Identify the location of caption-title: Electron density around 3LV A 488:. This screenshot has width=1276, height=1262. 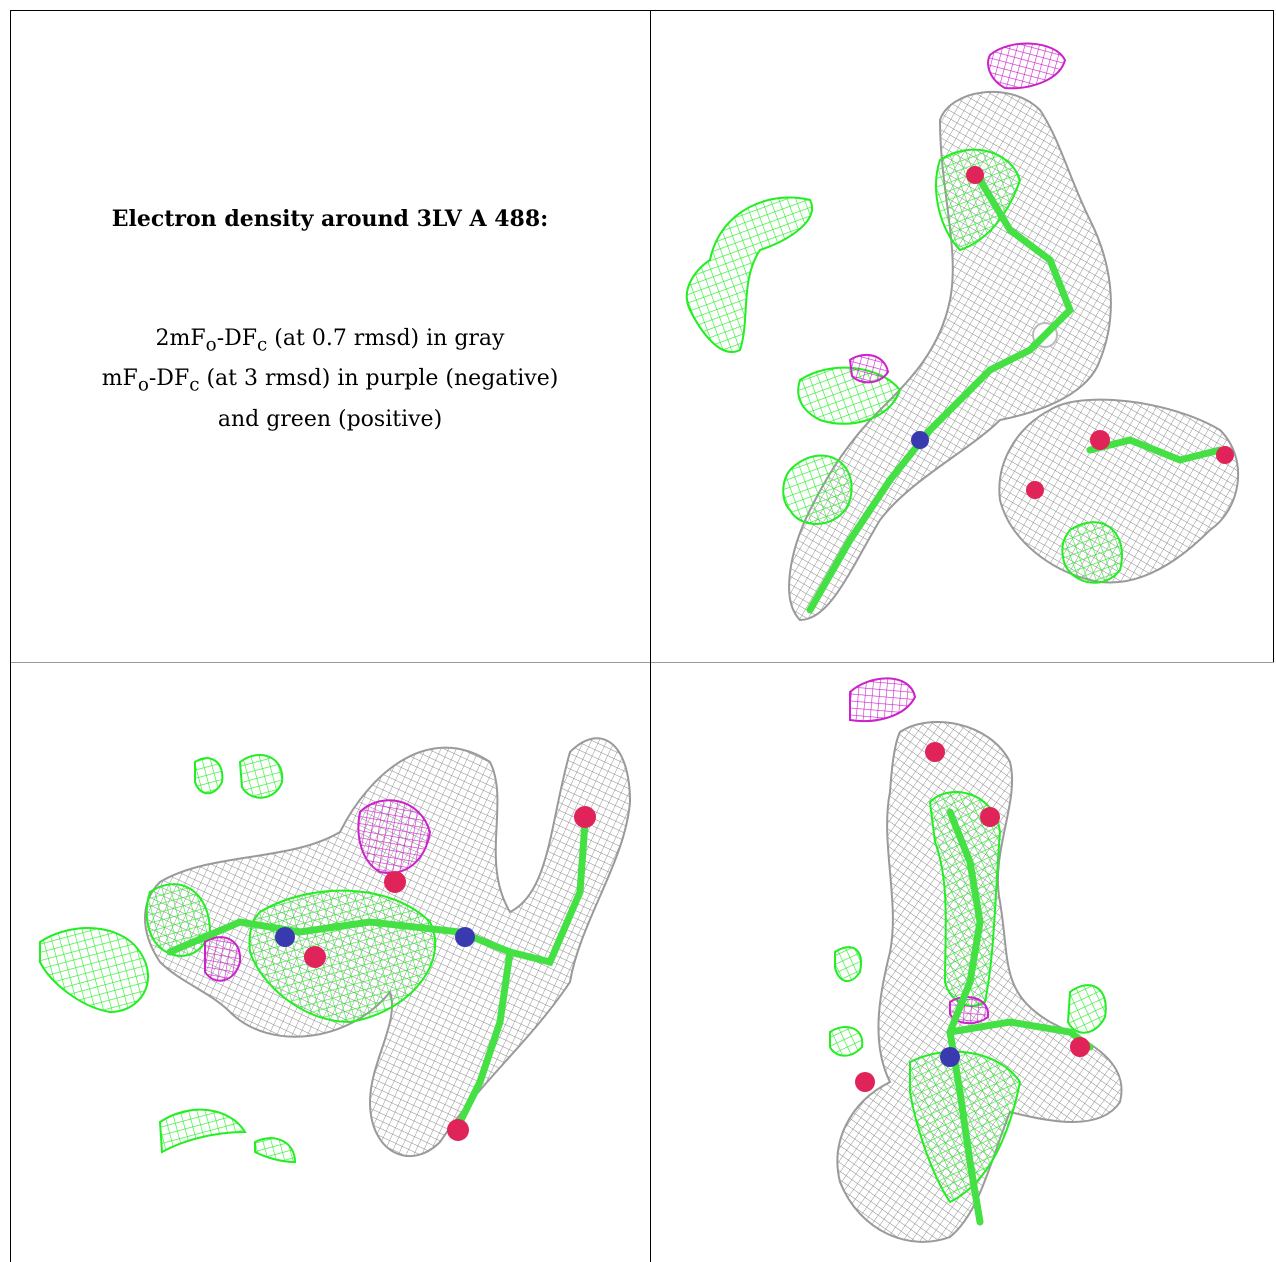
(330, 219).